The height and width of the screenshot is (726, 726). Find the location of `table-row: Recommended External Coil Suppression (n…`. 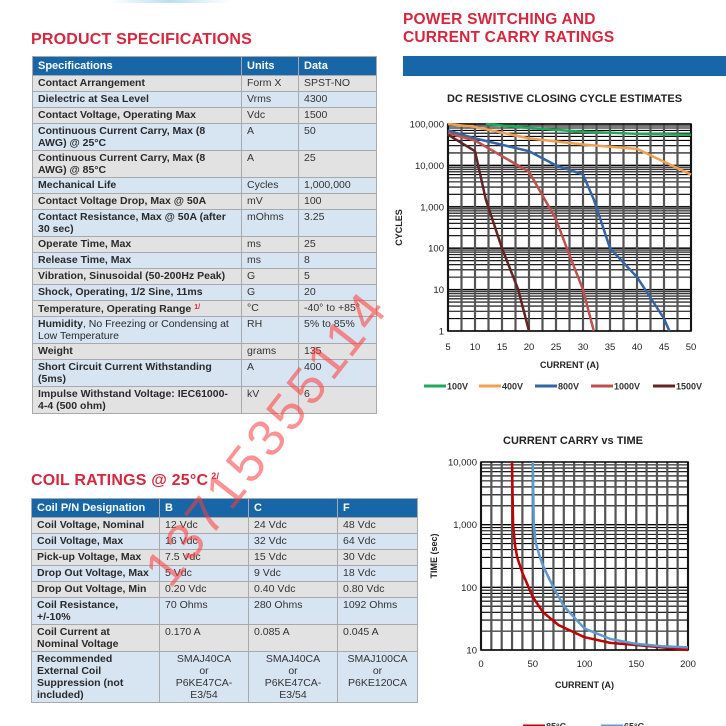

table-row: Recommended External Coil Suppression (n… is located at coordinates (224, 677).